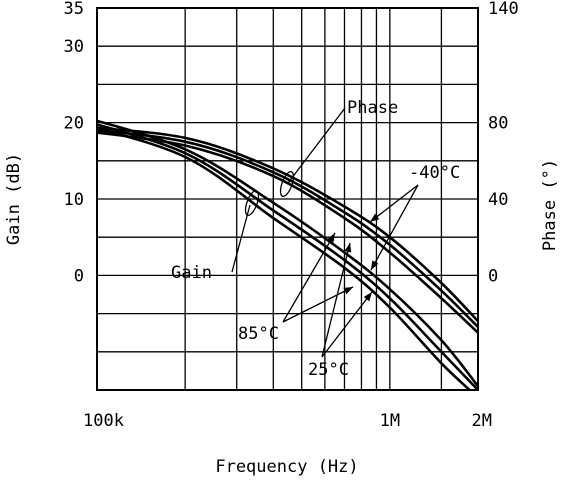 The height and width of the screenshot is (480, 561). Describe the element at coordinates (498, 200) in the screenshot. I see `y-tick-label-right: 40` at that location.